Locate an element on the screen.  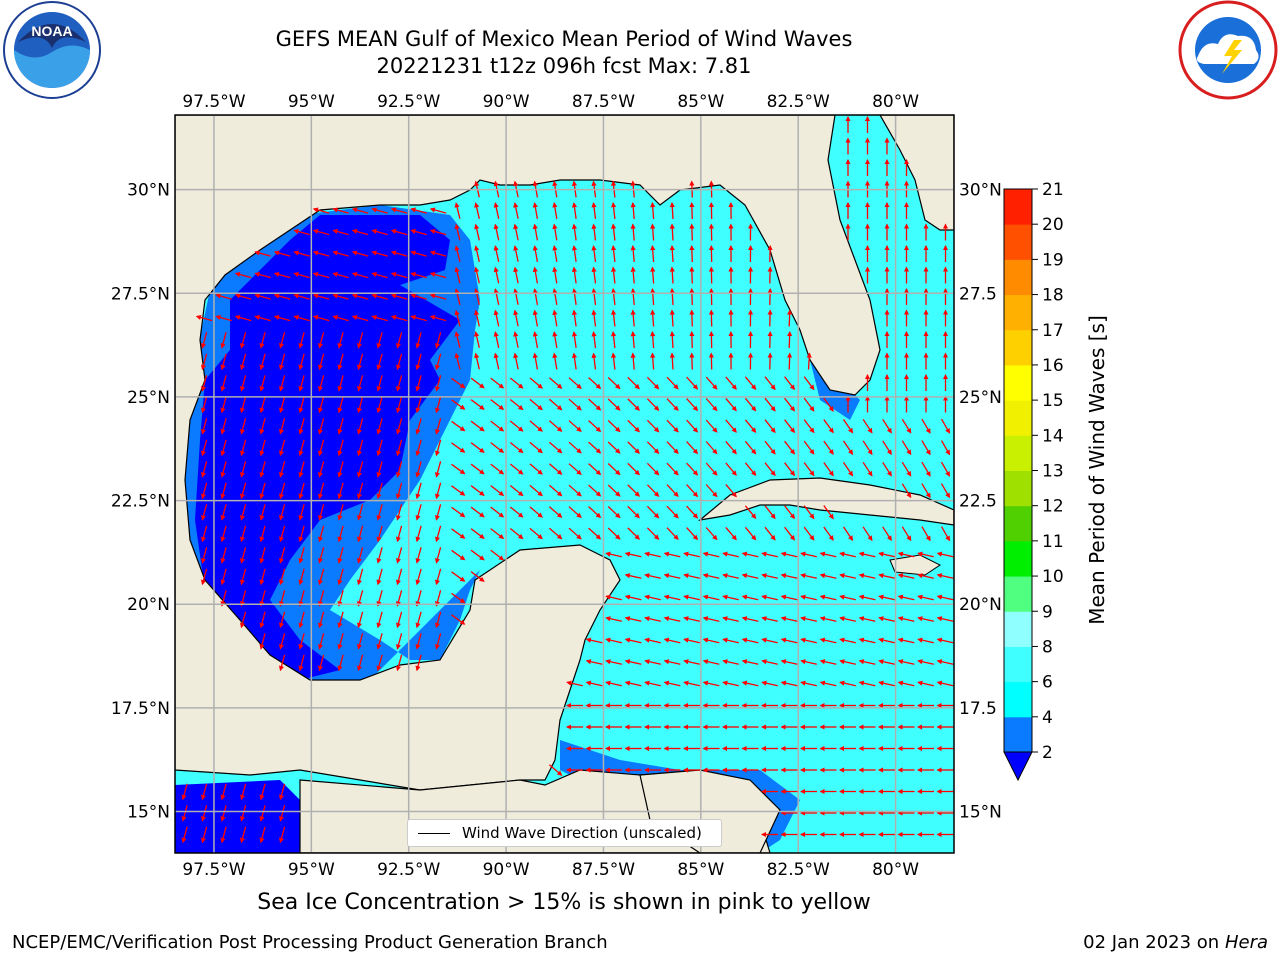
lat-tick-left: 22.5°N is located at coordinates (140, 502).